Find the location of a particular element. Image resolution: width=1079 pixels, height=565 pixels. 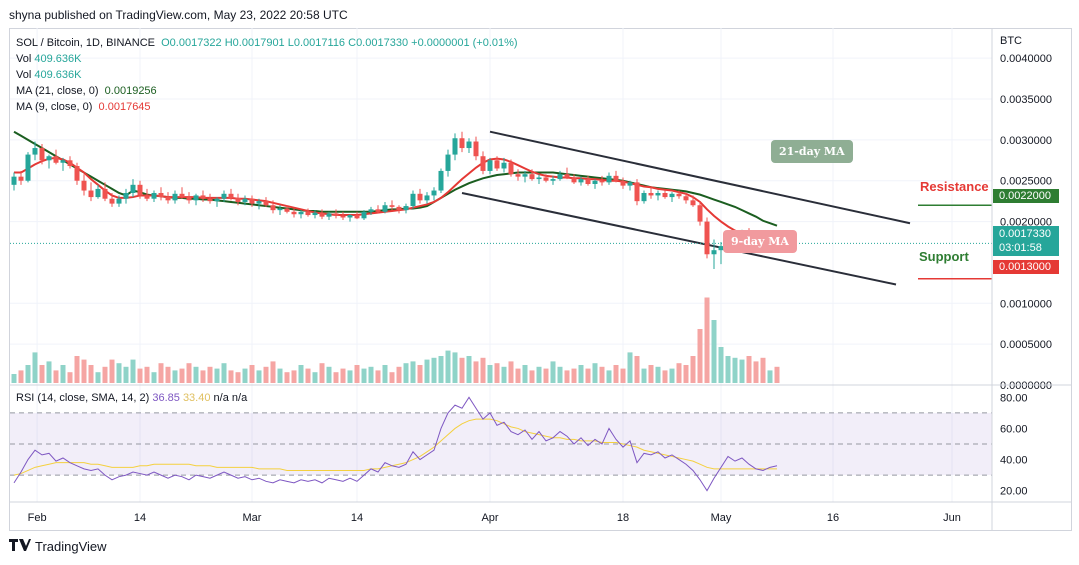

rsi-label: RSI (14, close, SMA, 14, 2) is located at coordinates (83, 398).